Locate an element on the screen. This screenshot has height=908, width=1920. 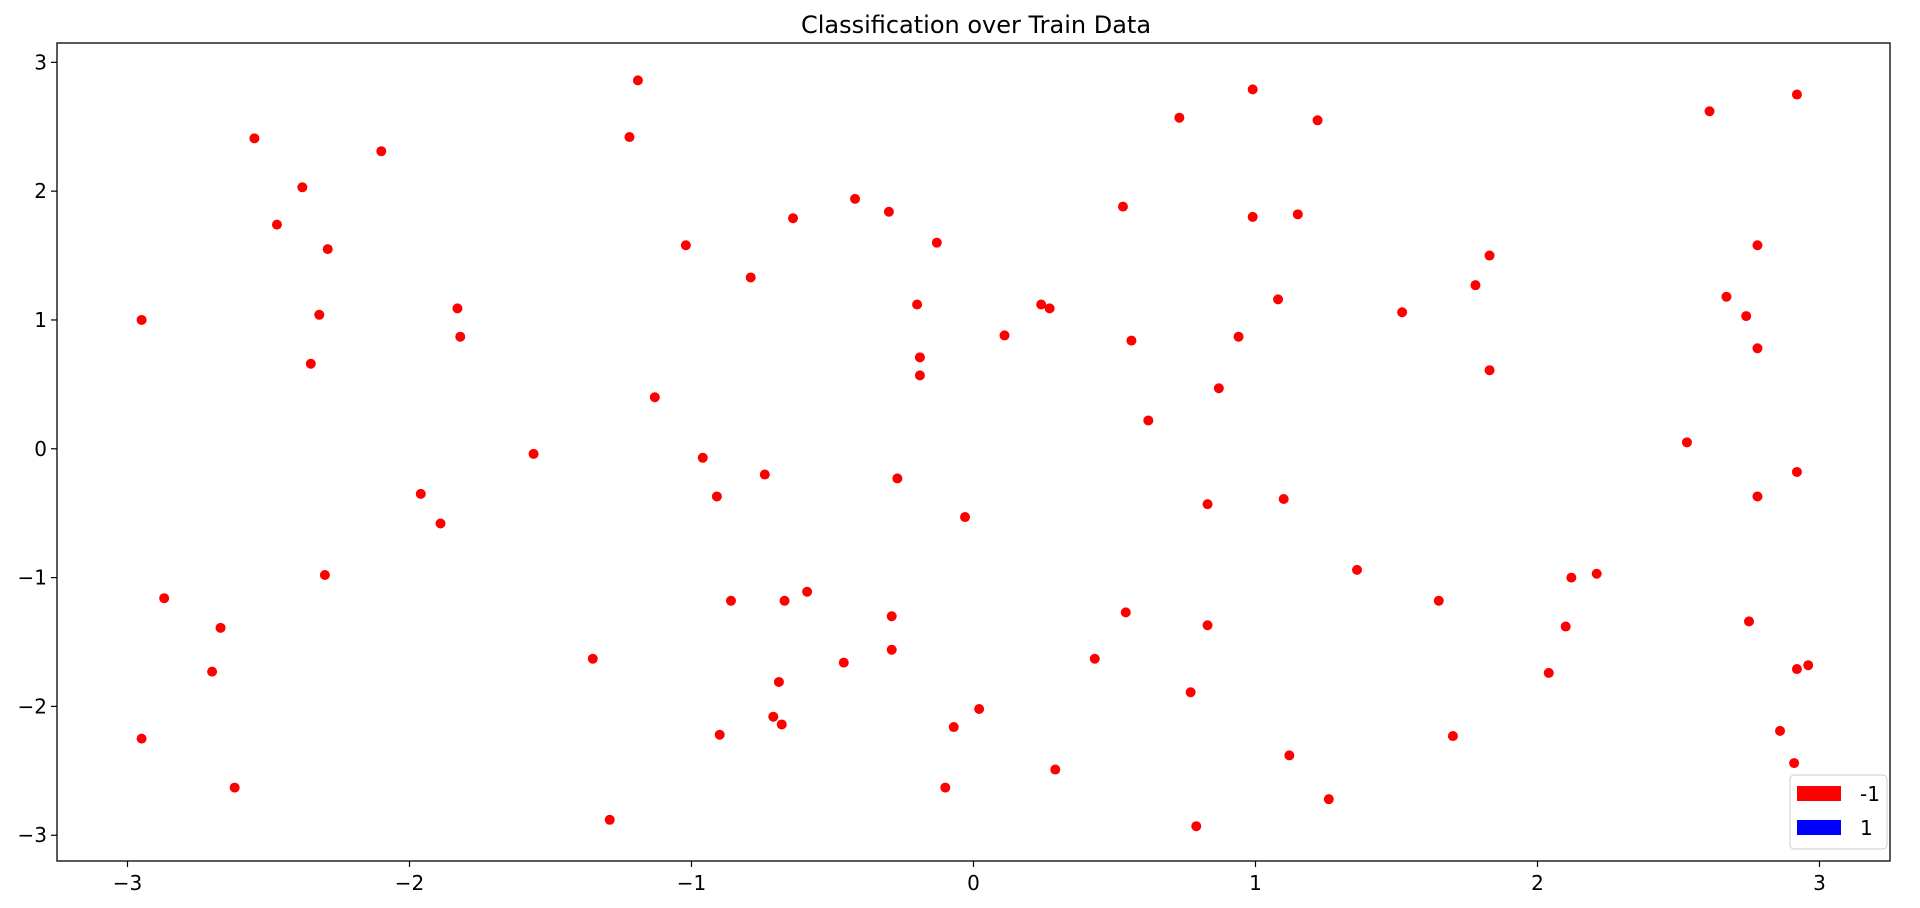
y-axis: −3 −2 −1 0 1 2 3 is located at coordinates (37, 448).